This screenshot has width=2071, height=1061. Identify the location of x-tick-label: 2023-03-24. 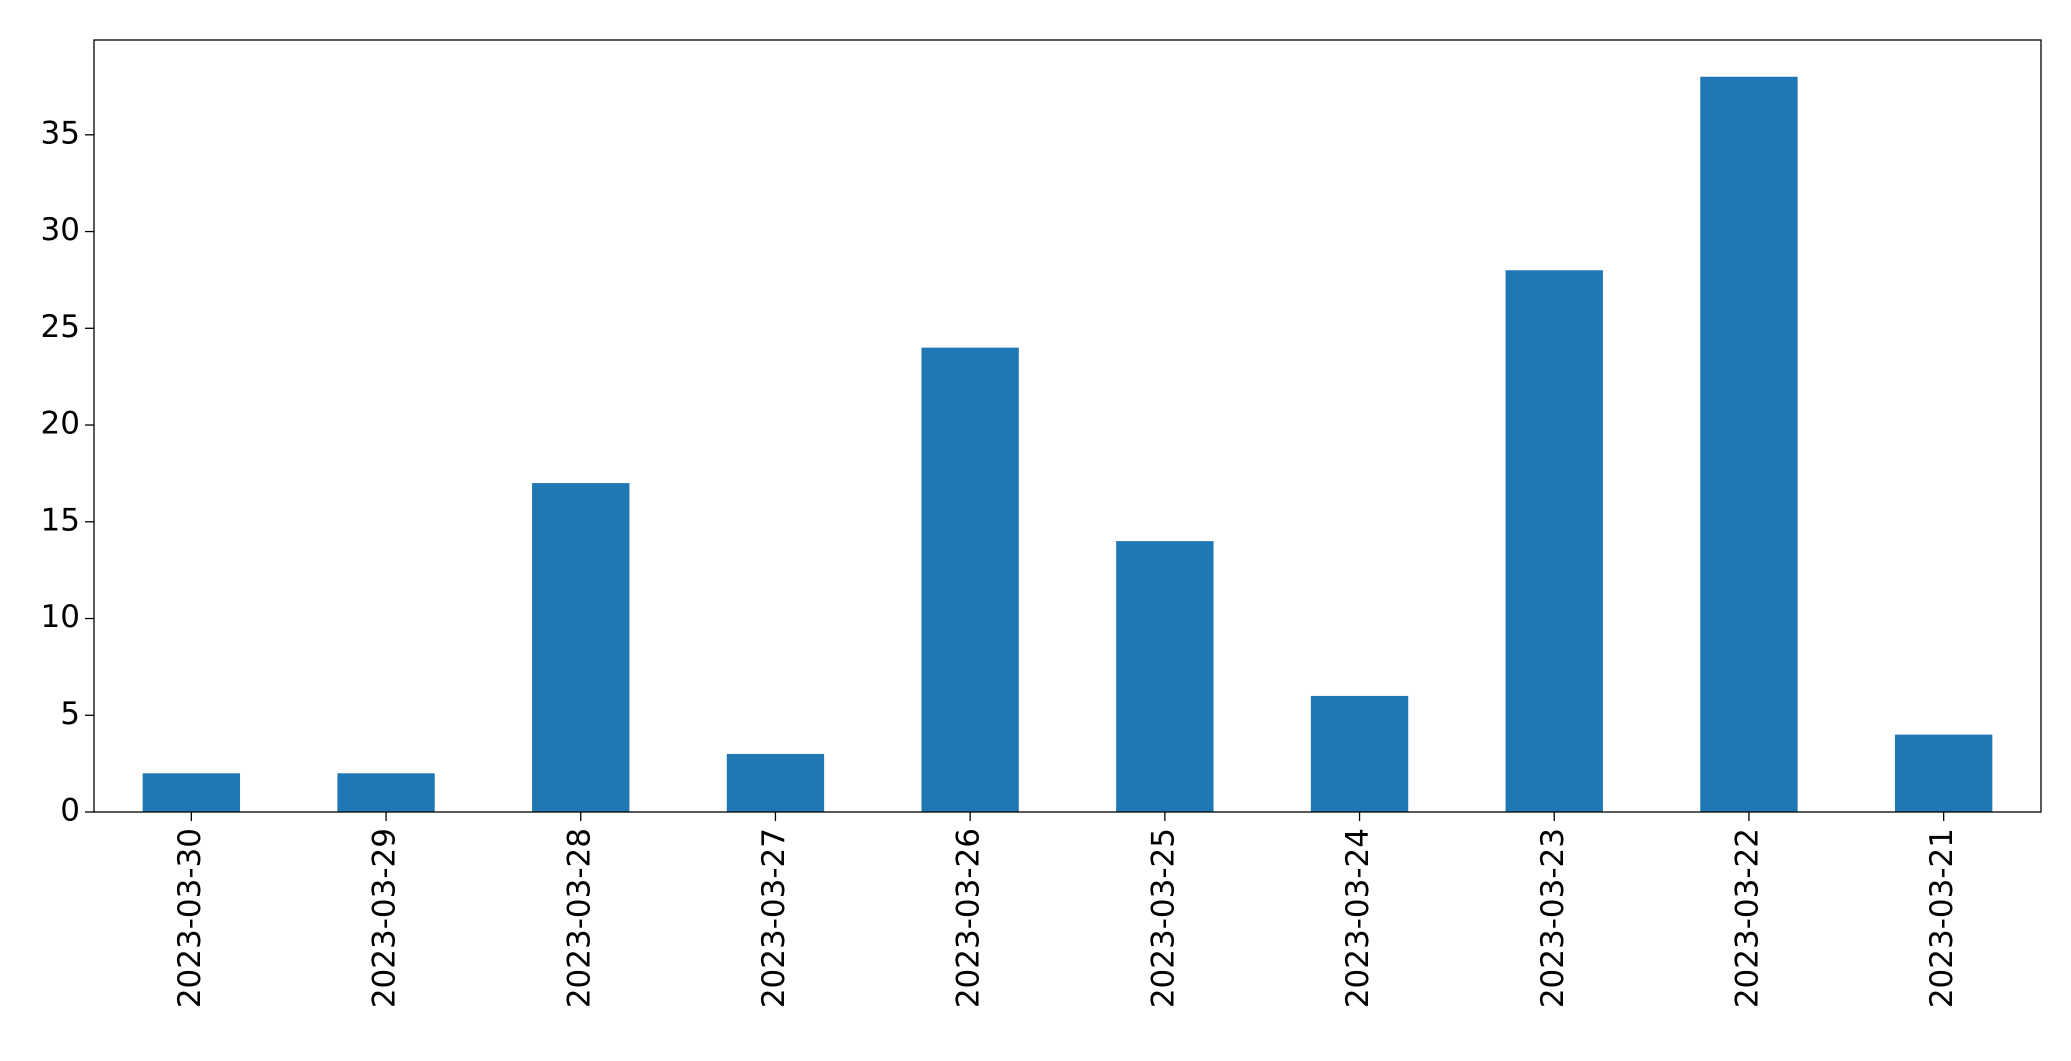
(1358, 918).